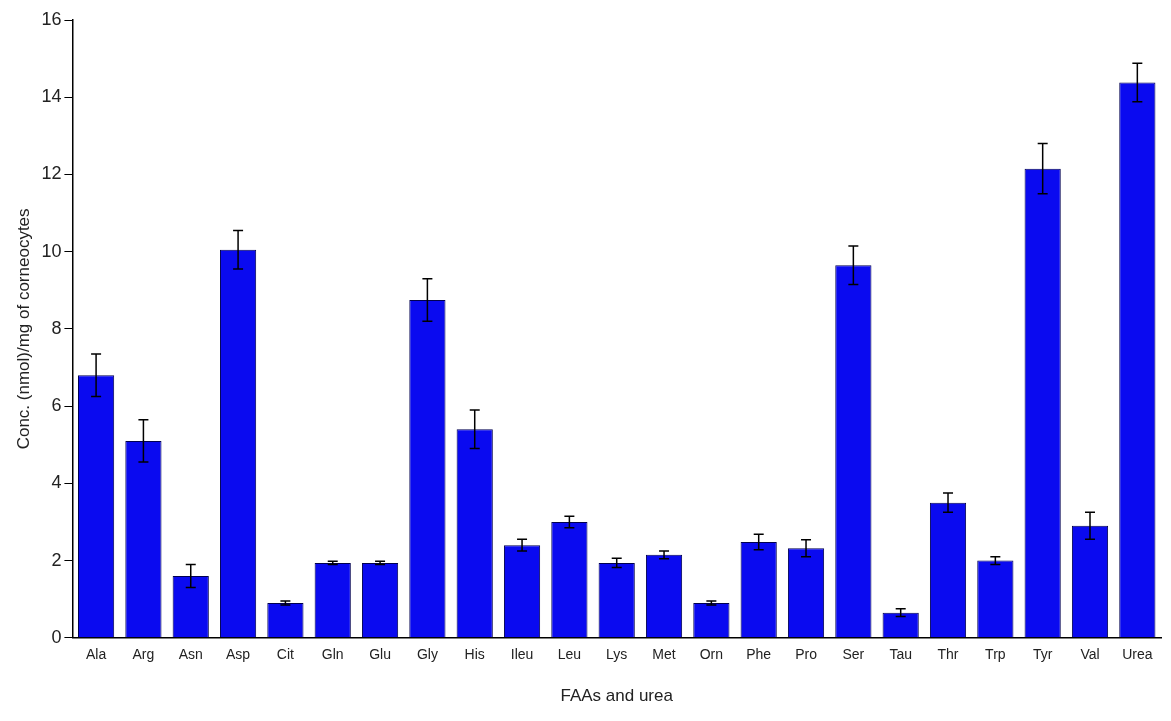 Image resolution: width=1171 pixels, height=721 pixels. Describe the element at coordinates (759, 654) in the screenshot. I see `x-tick-label: Phe` at that location.